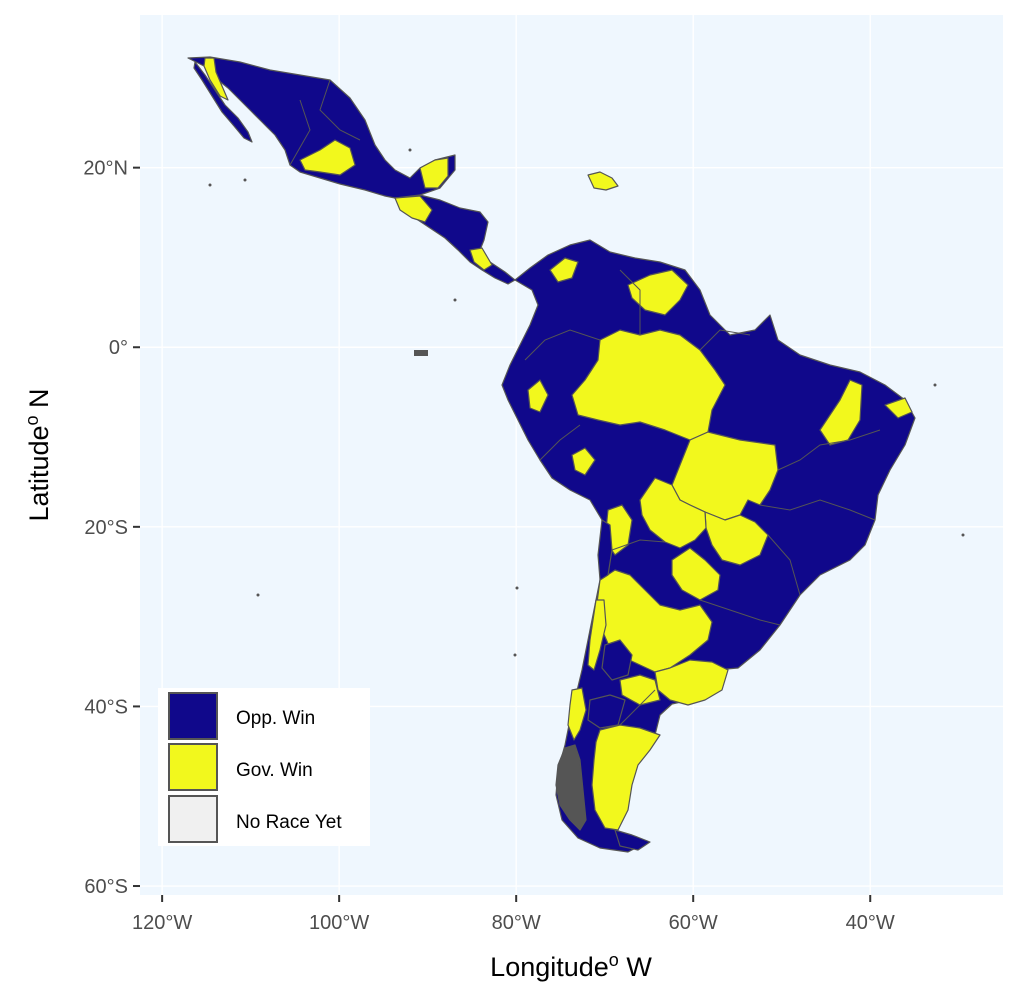 The height and width of the screenshot is (1007, 1024). What do you see at coordinates (583, 461) in the screenshot?
I see `region-peru-gov` at bounding box center [583, 461].